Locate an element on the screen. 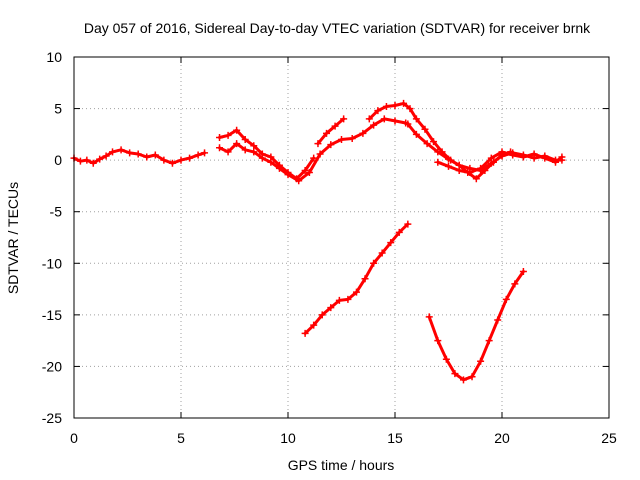 This screenshot has width=640, height=480. y-tick-label: -15 is located at coordinates (52, 315).